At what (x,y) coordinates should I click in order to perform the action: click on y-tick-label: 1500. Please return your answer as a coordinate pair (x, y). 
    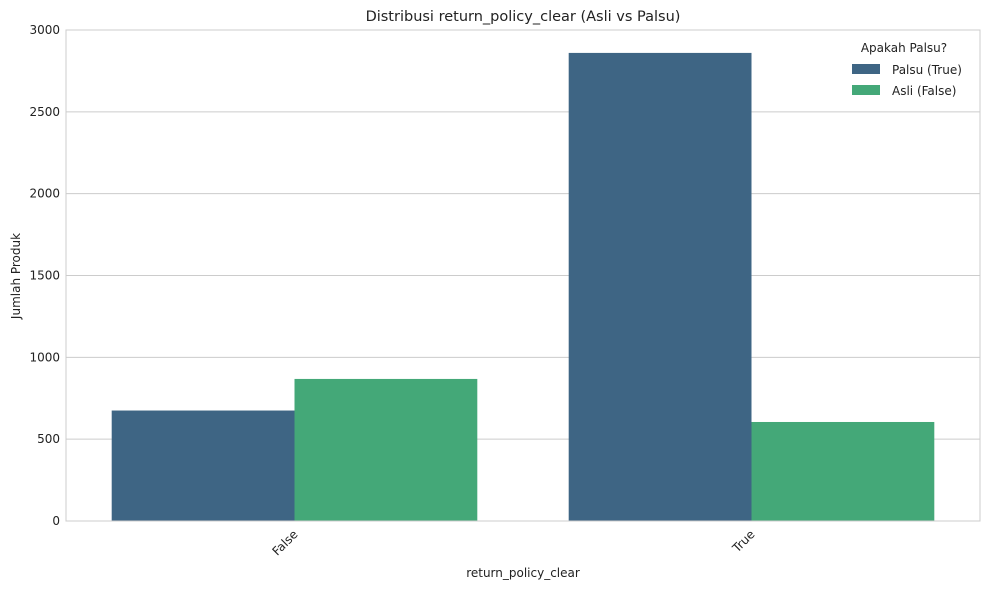
    Looking at the image, I should click on (44, 276).